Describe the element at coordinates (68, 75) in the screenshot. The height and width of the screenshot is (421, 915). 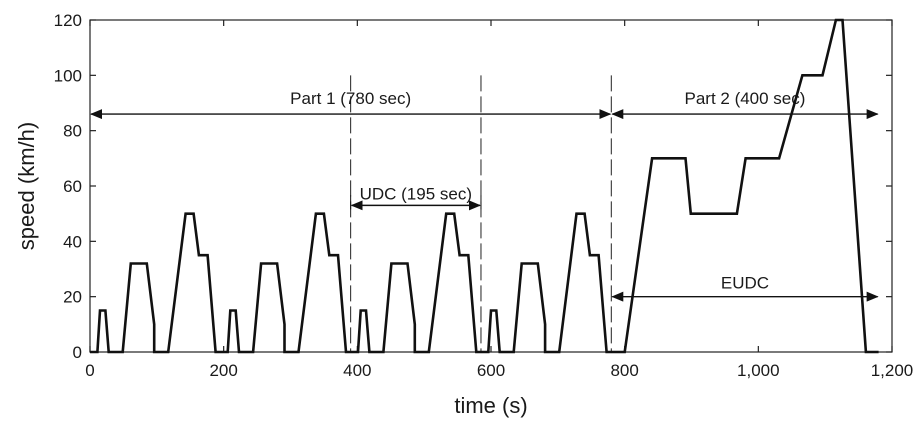
I see `y-tick-label: 100` at that location.